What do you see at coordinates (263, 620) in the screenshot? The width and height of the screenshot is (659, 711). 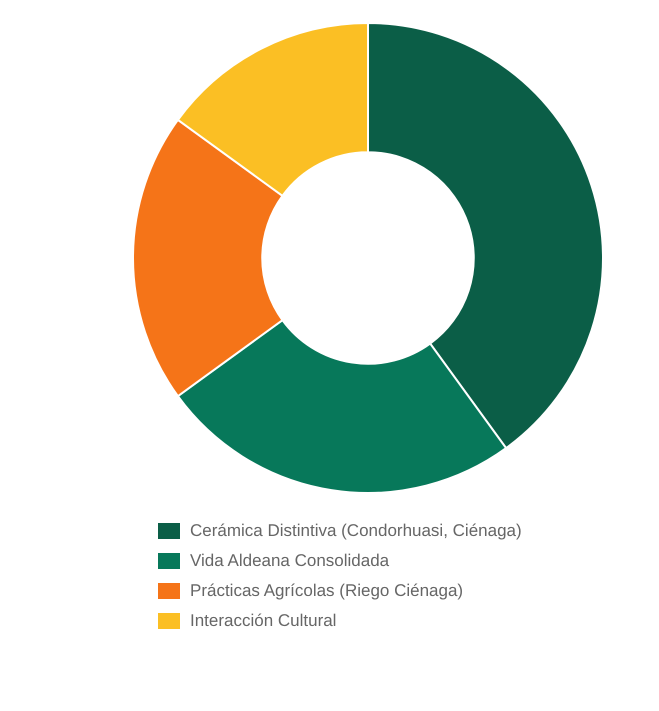 I see `legend-label: Interacción Cultural` at bounding box center [263, 620].